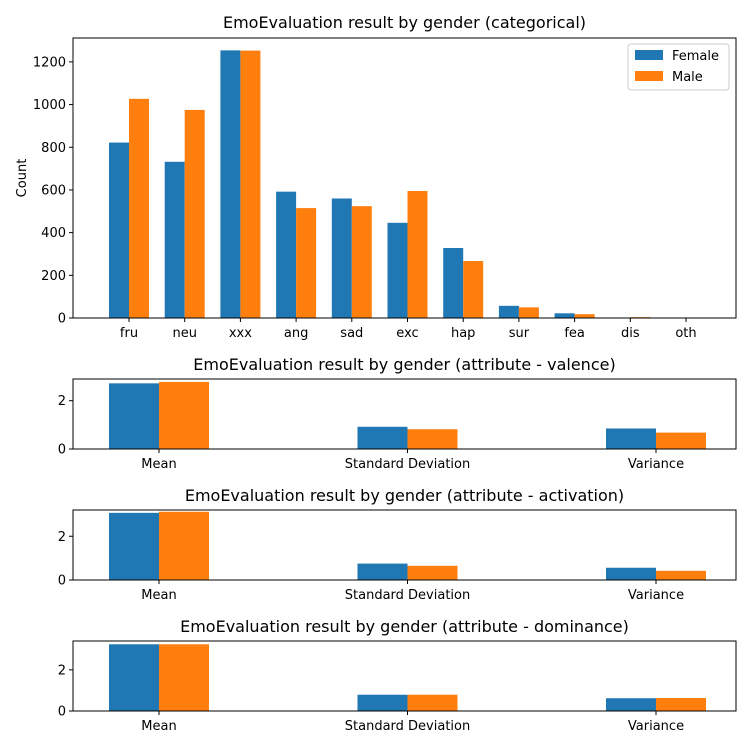 The width and height of the screenshot is (750, 750). I want to click on bar-male-exc, so click(417, 254).